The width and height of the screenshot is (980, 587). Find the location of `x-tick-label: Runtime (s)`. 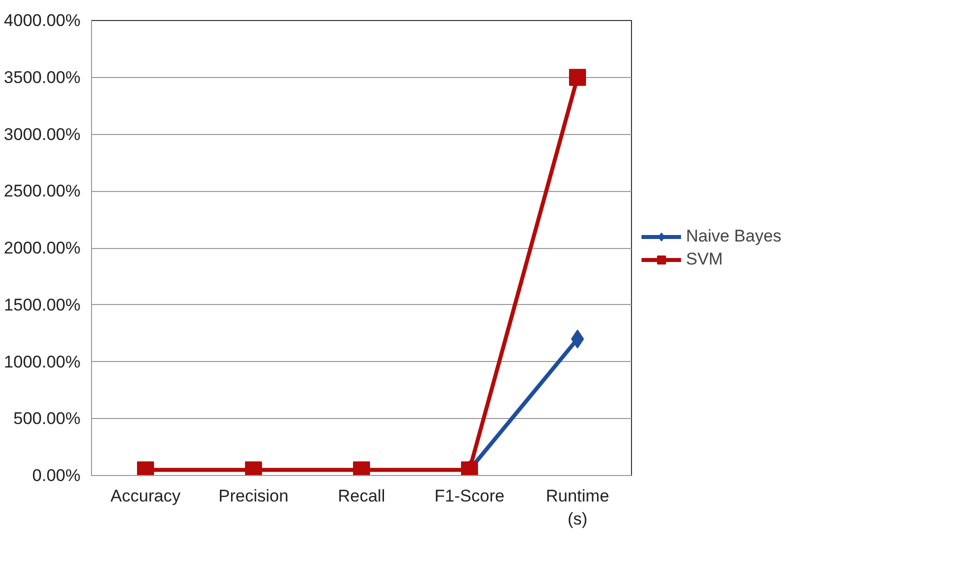

x-tick-label: Runtime (s) is located at coordinates (578, 507).